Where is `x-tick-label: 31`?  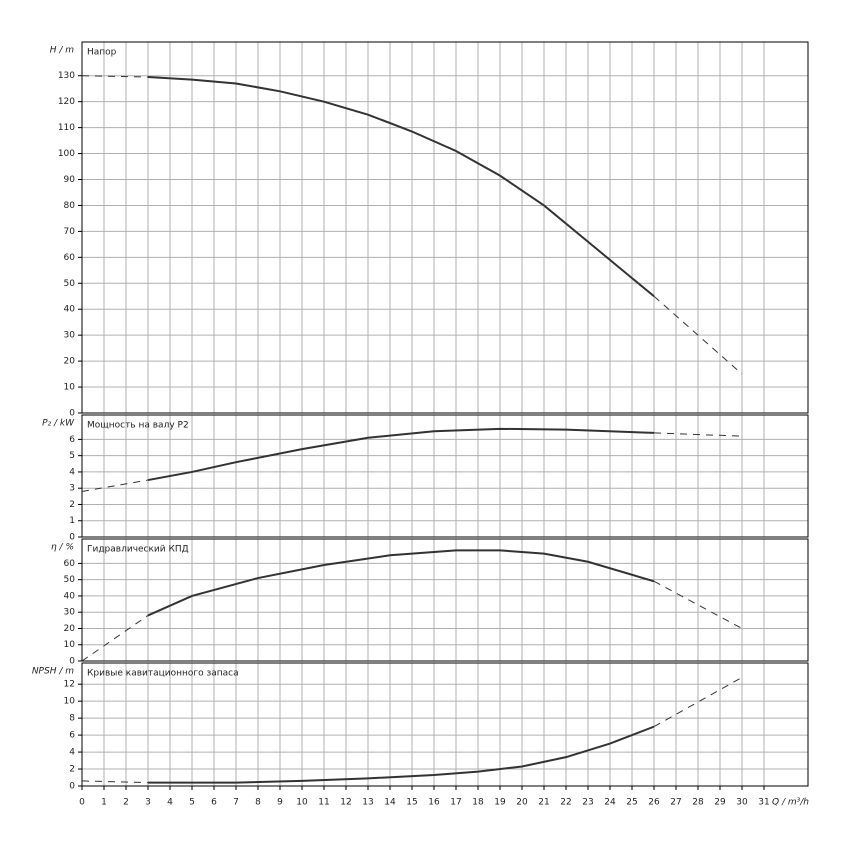 x-tick-label: 31 is located at coordinates (763, 803).